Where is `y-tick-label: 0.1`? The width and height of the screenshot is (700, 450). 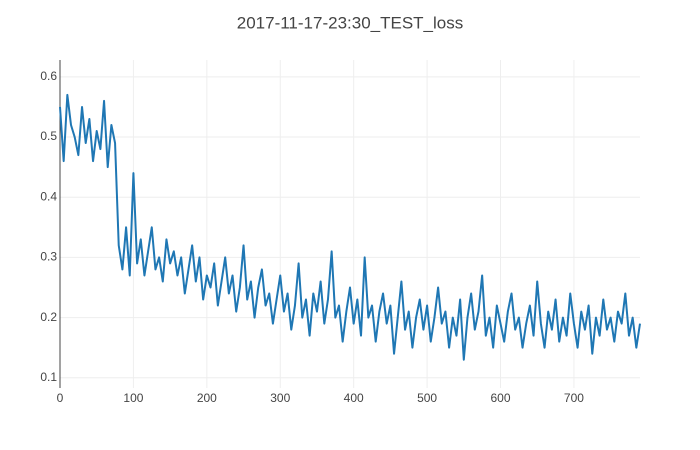 y-tick-label: 0.1 is located at coordinates (48, 377).